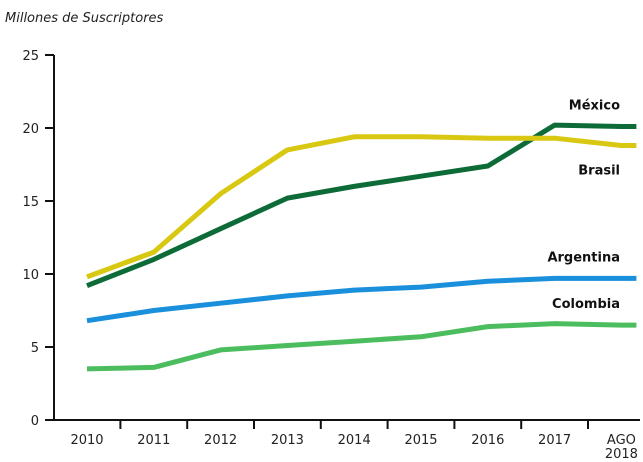 This screenshot has height=462, width=643. What do you see at coordinates (30, 56) in the screenshot?
I see `y-tick-label: 25` at bounding box center [30, 56].